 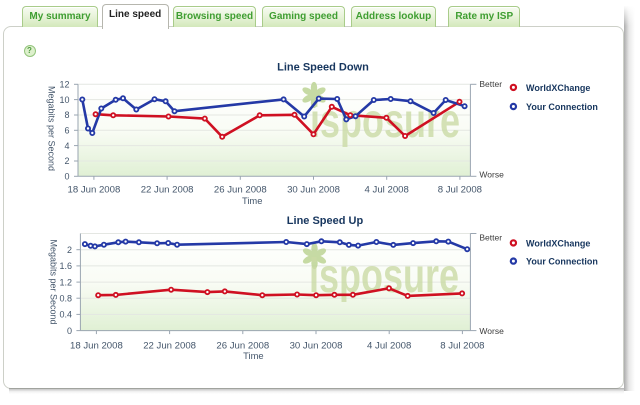 What do you see at coordinates (66, 146) in the screenshot?
I see `svg-text: 4` at bounding box center [66, 146].